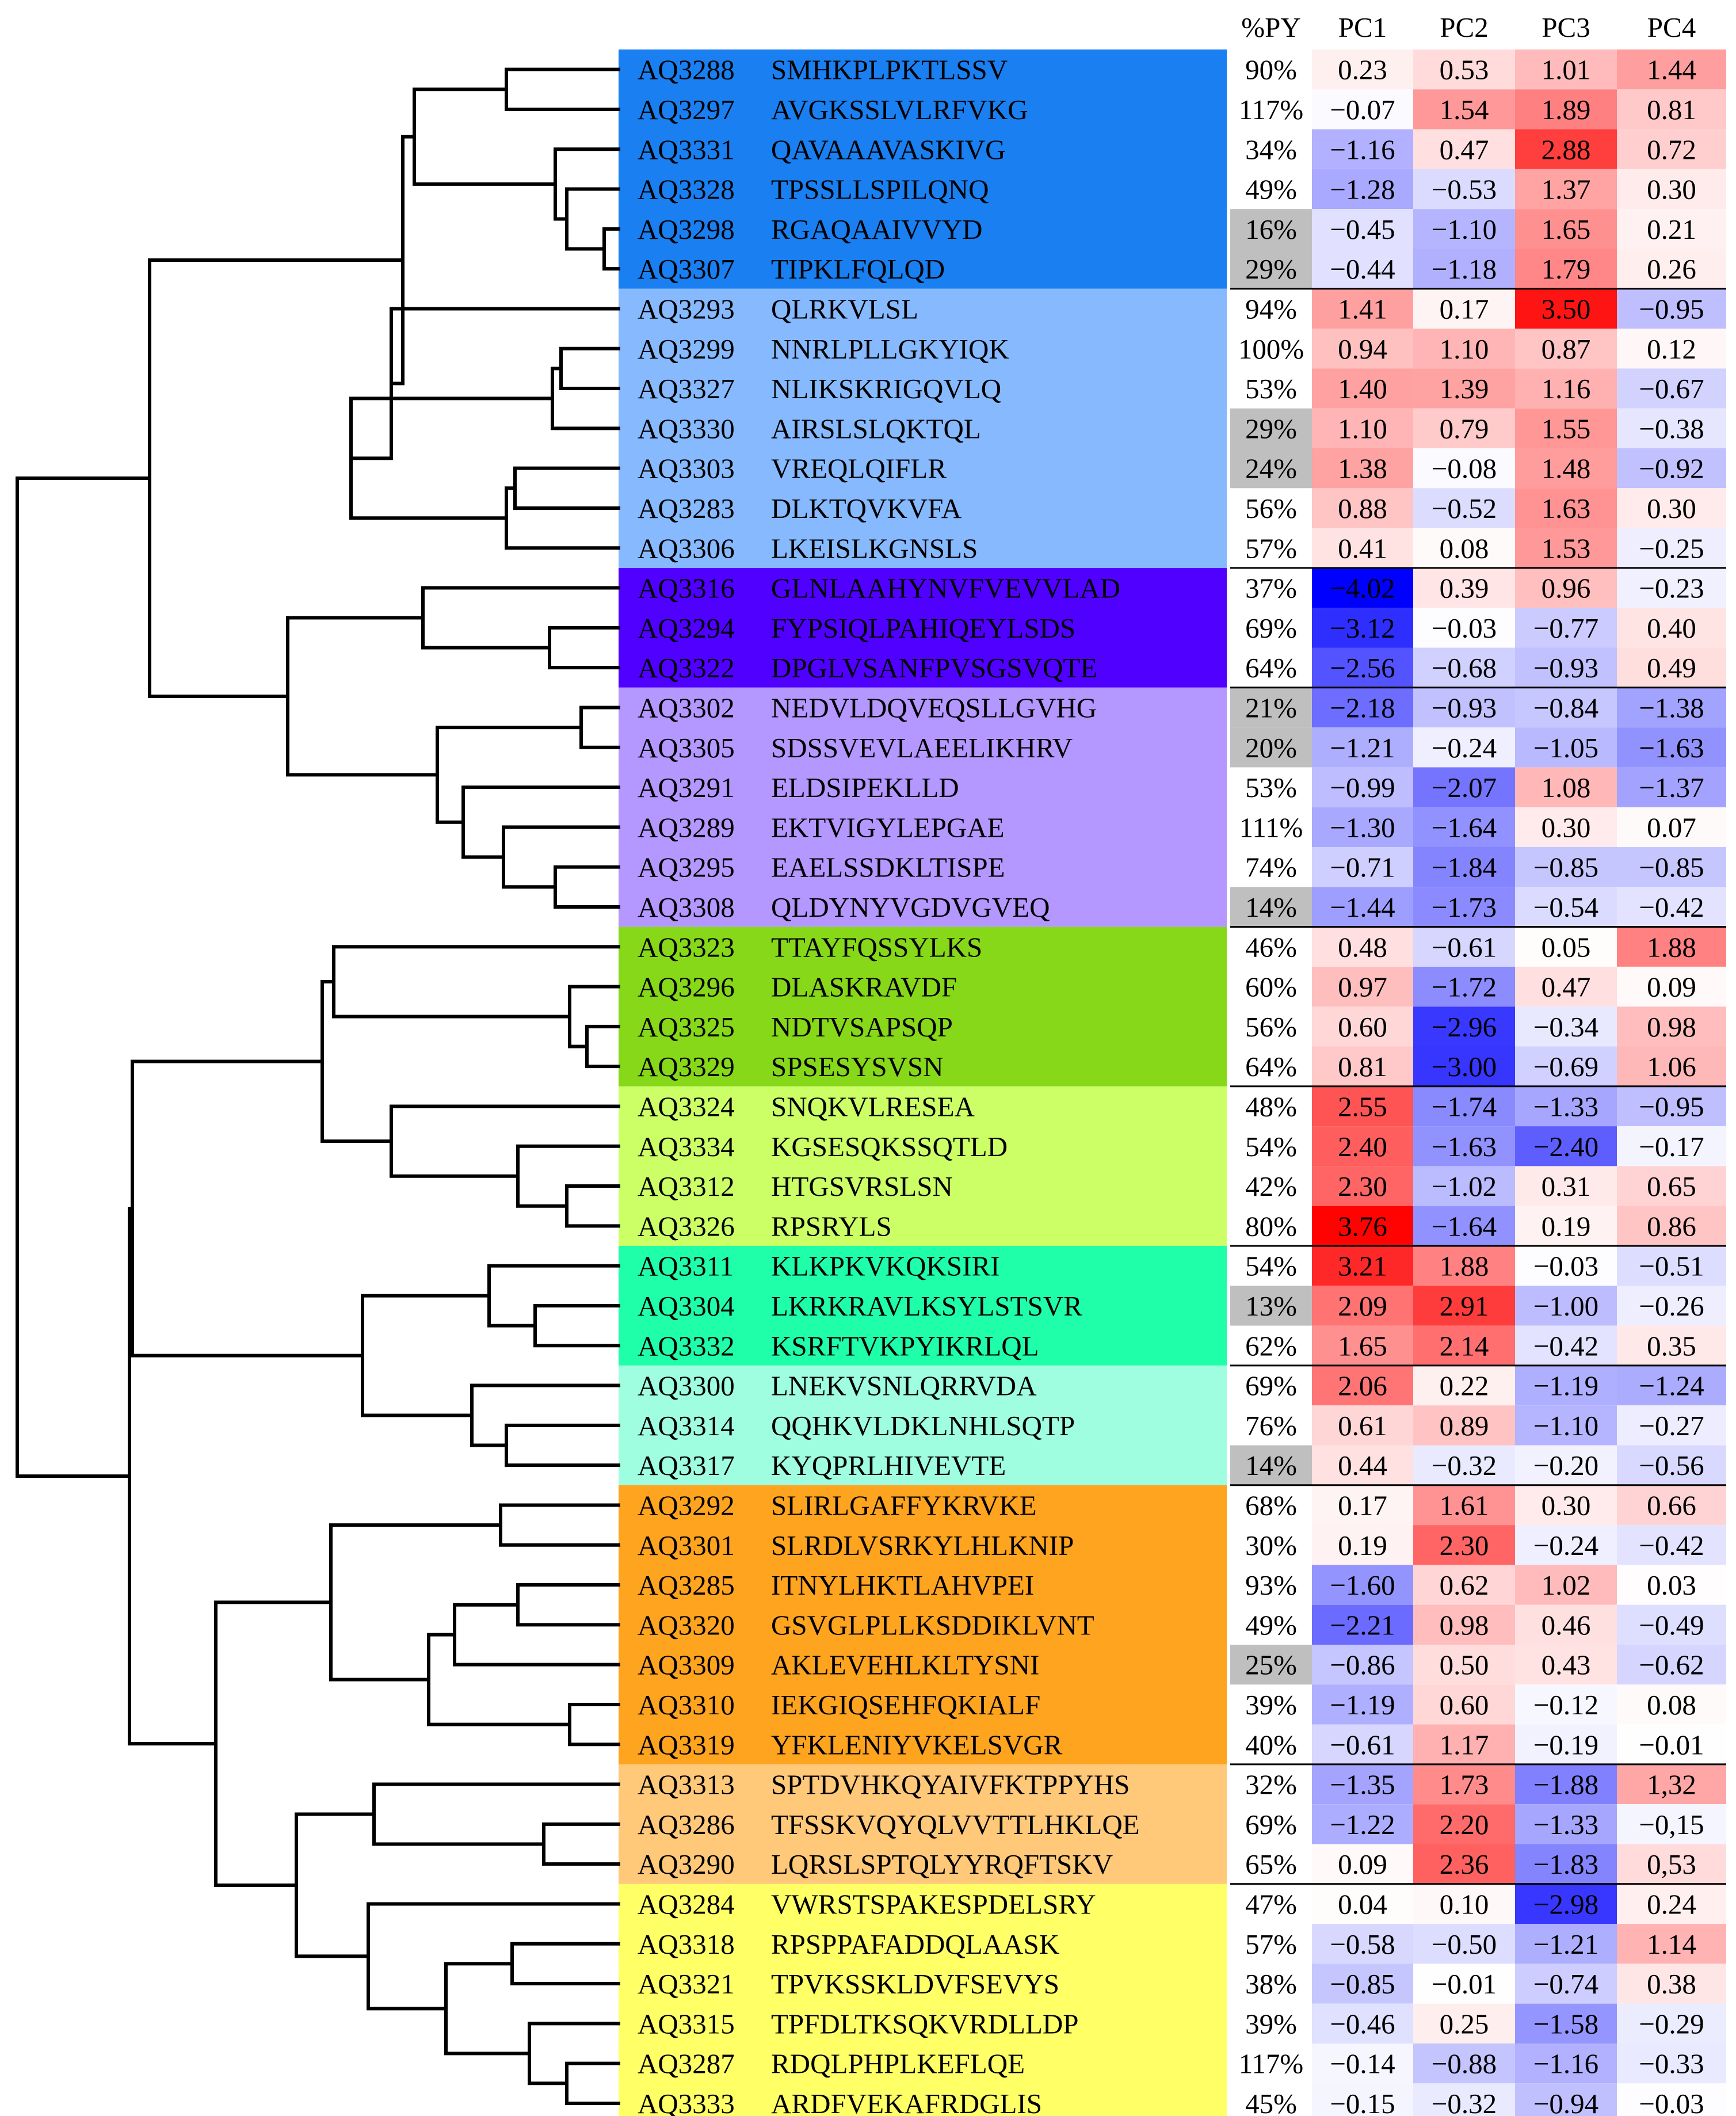 The image size is (1736, 2116). I want to click on column-header-pc4: PC4, so click(1671, 27).